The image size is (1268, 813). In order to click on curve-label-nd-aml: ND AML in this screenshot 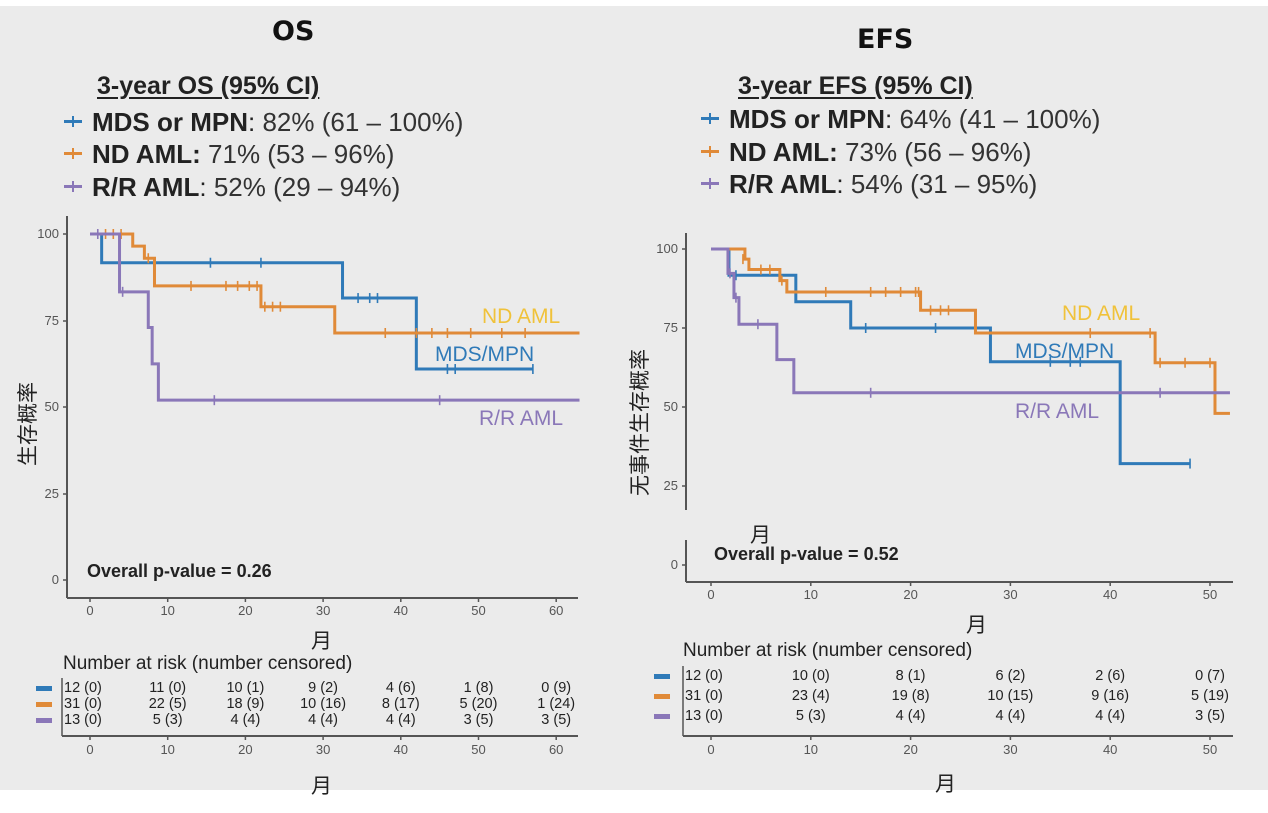, I will do `click(521, 316)`.